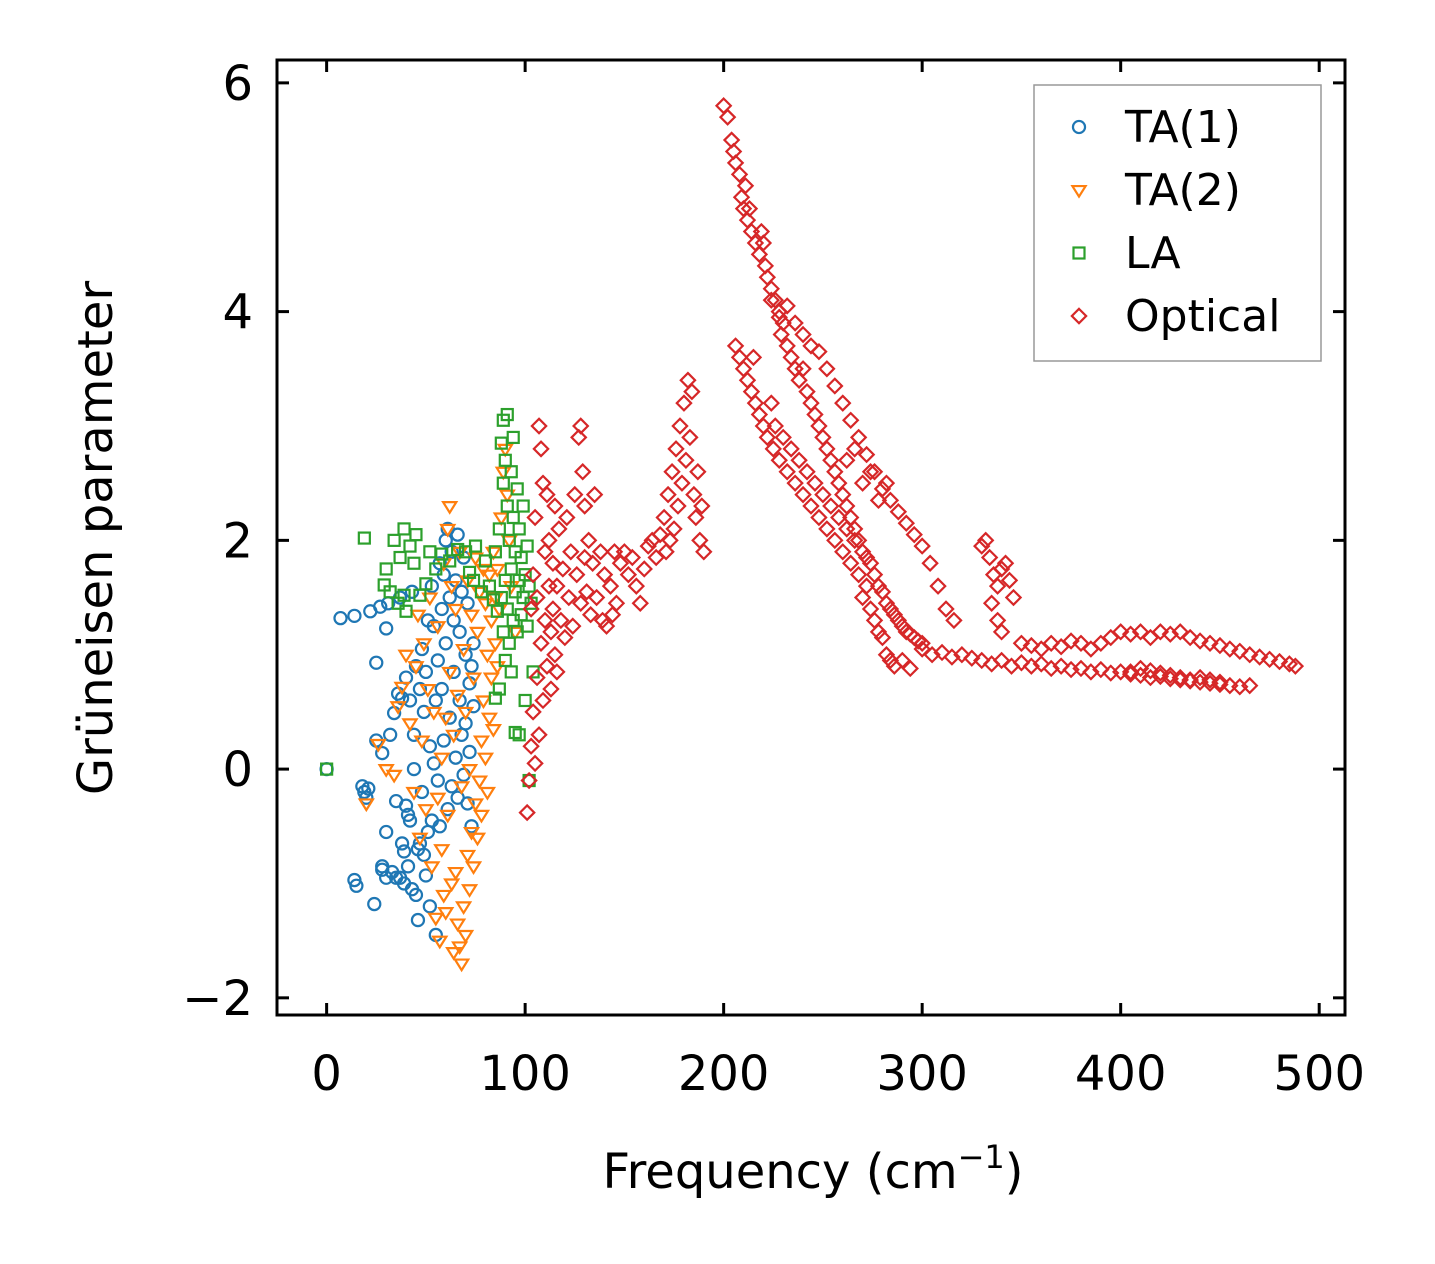 The image size is (1435, 1264). What do you see at coordinates (1121, 1074) in the screenshot?
I see `x-tick-label: 400` at bounding box center [1121, 1074].